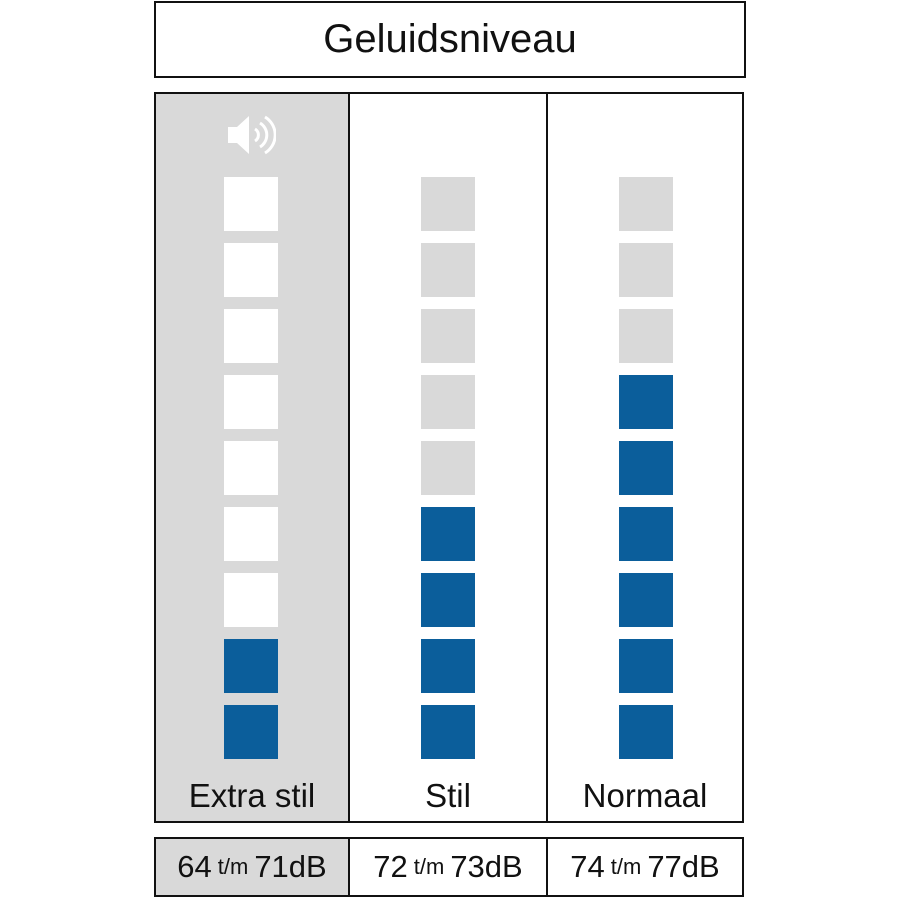  Describe the element at coordinates (683, 866) in the screenshot. I see `range-to: 77dB` at that location.